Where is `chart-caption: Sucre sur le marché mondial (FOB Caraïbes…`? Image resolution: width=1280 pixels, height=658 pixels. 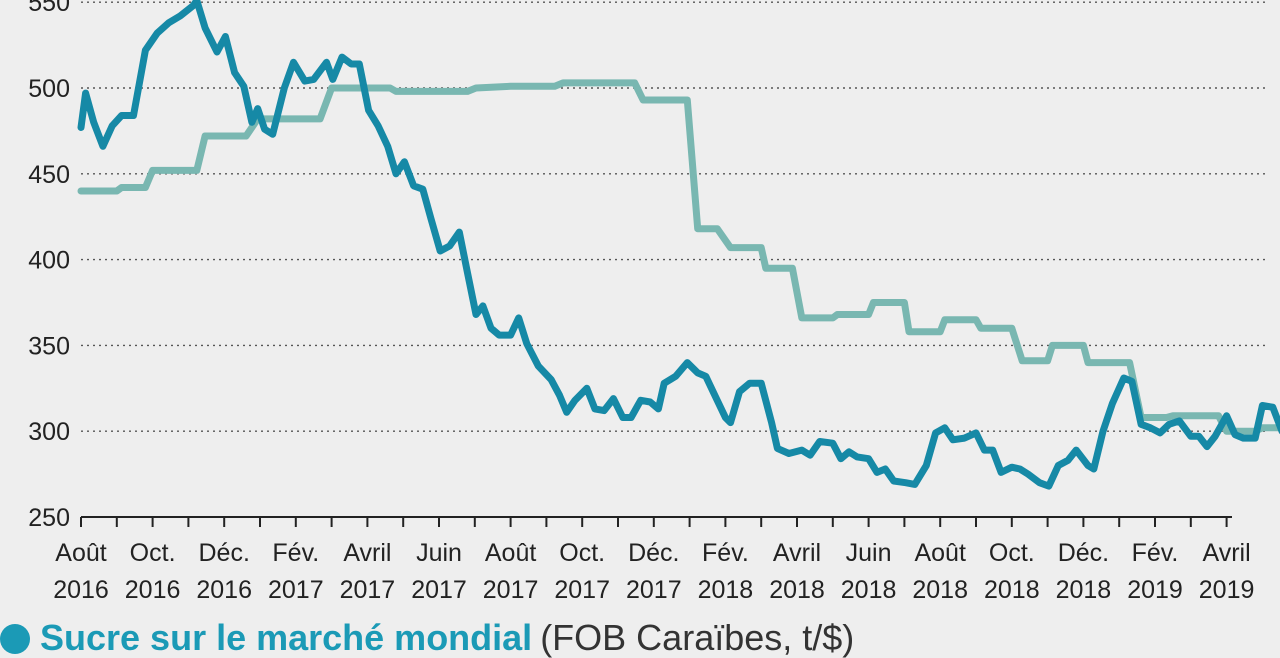 chart-caption: Sucre sur le marché mondial (FOB Caraïbes… is located at coordinates (640, 638).